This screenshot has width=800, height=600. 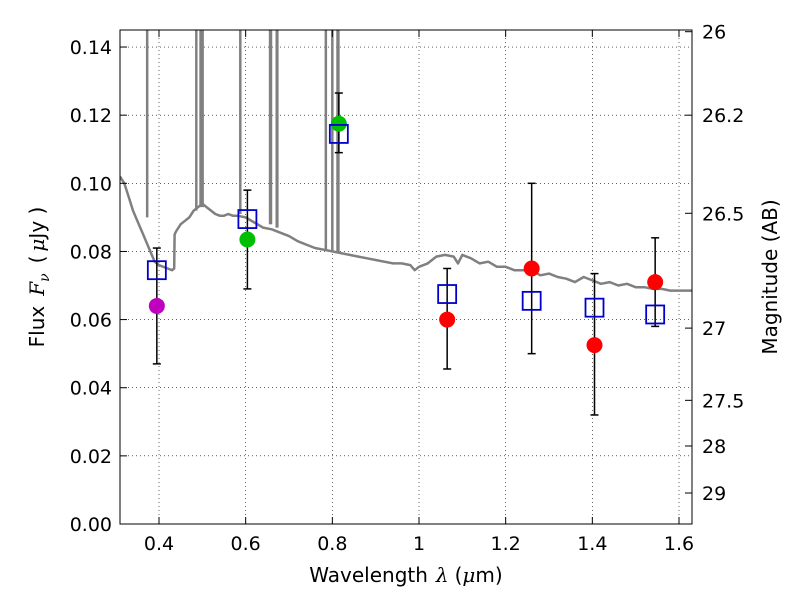 I want to click on y2-tick-label: 29, so click(x=714, y=494).